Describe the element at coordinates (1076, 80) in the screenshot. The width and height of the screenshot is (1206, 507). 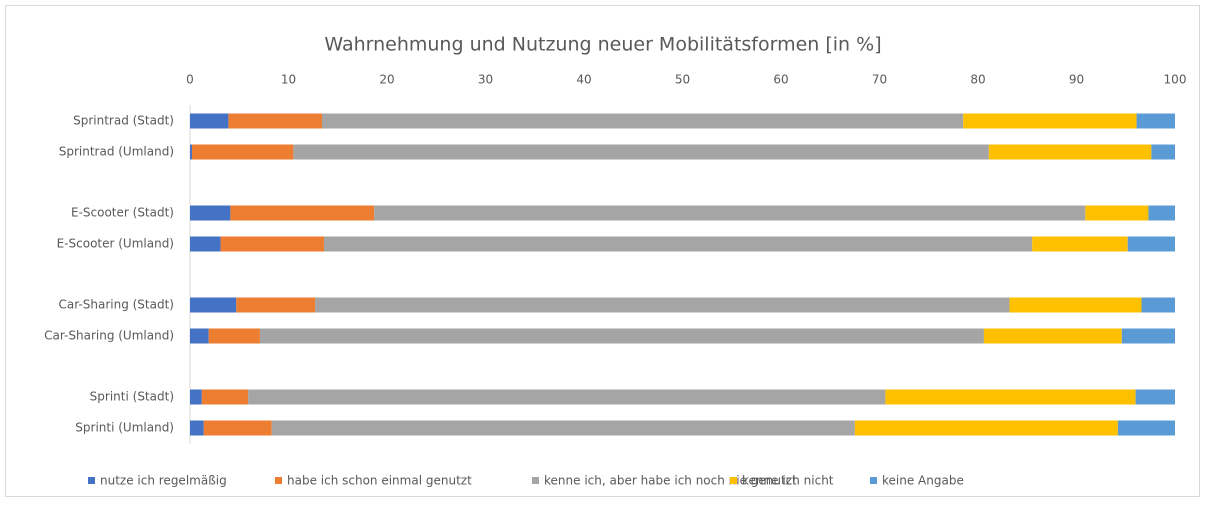
I see `x-tick-label: 90` at that location.